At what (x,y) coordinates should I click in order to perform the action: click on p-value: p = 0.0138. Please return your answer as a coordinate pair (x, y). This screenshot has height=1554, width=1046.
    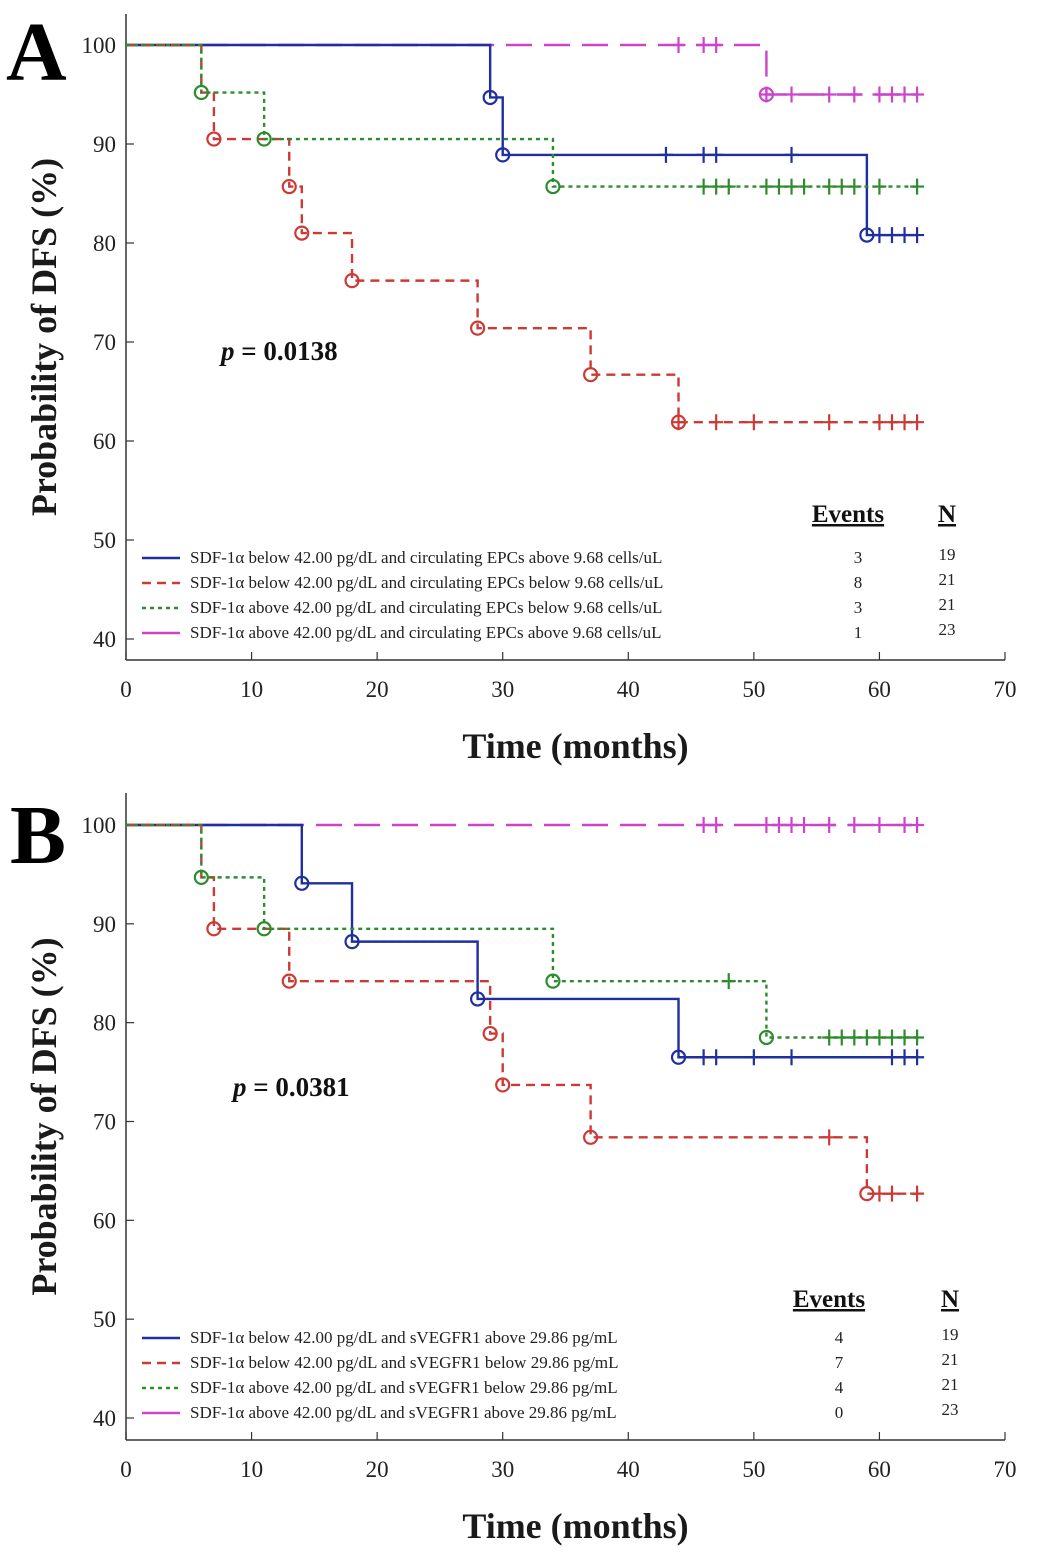
    Looking at the image, I should click on (278, 351).